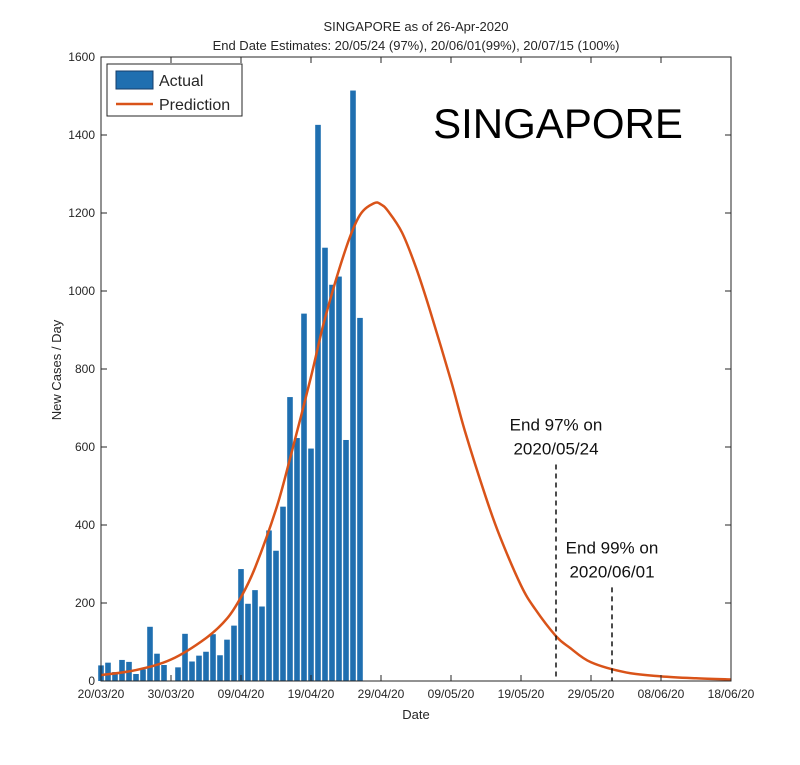 Image resolution: width=800 pixels, height=765 pixels. Describe the element at coordinates (248, 642) in the screenshot. I see `bar-10/04/20` at that location.